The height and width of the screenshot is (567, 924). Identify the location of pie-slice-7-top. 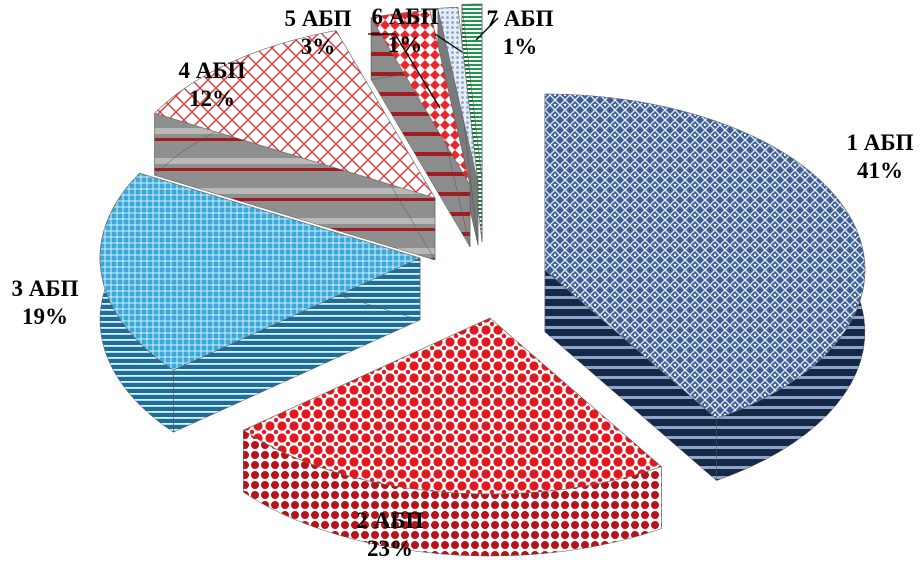
(472, 92).